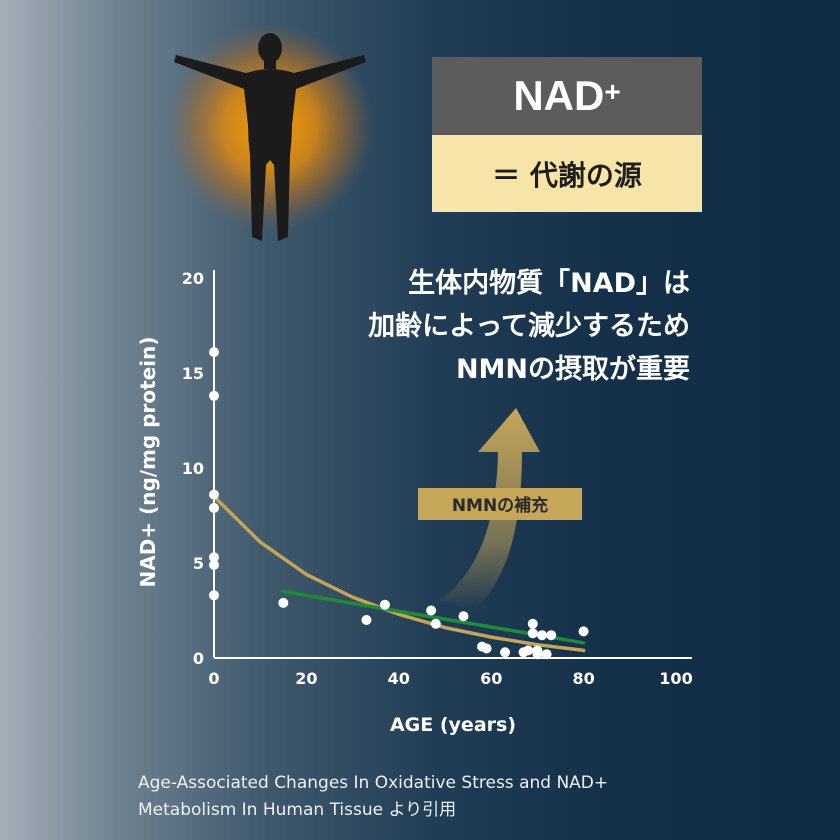 This screenshot has width=840, height=840. What do you see at coordinates (198, 658) in the screenshot?
I see `y-tick-label: 0` at bounding box center [198, 658].